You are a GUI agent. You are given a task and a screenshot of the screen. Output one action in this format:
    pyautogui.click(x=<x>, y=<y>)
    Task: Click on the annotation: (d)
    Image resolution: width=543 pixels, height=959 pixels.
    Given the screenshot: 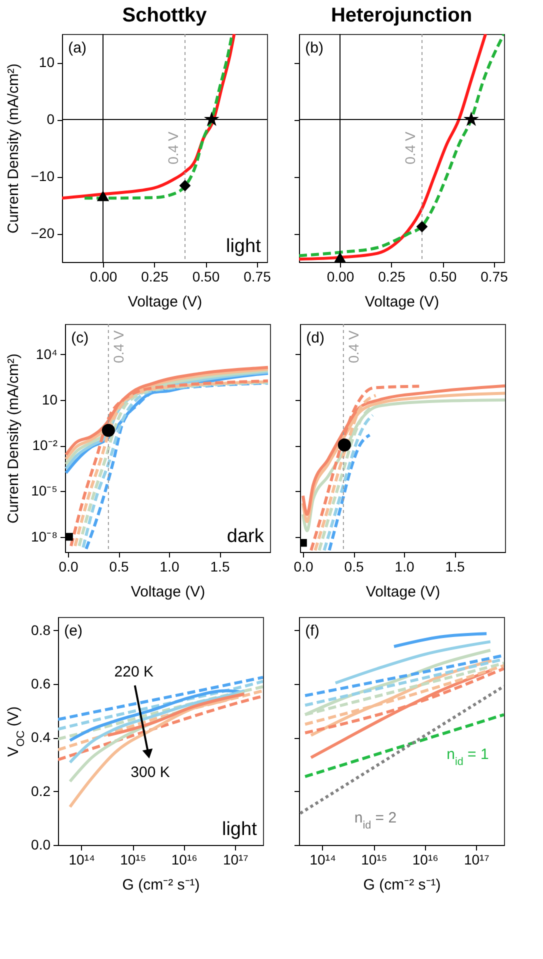 What is the action you would take?
    pyautogui.click(x=315, y=338)
    